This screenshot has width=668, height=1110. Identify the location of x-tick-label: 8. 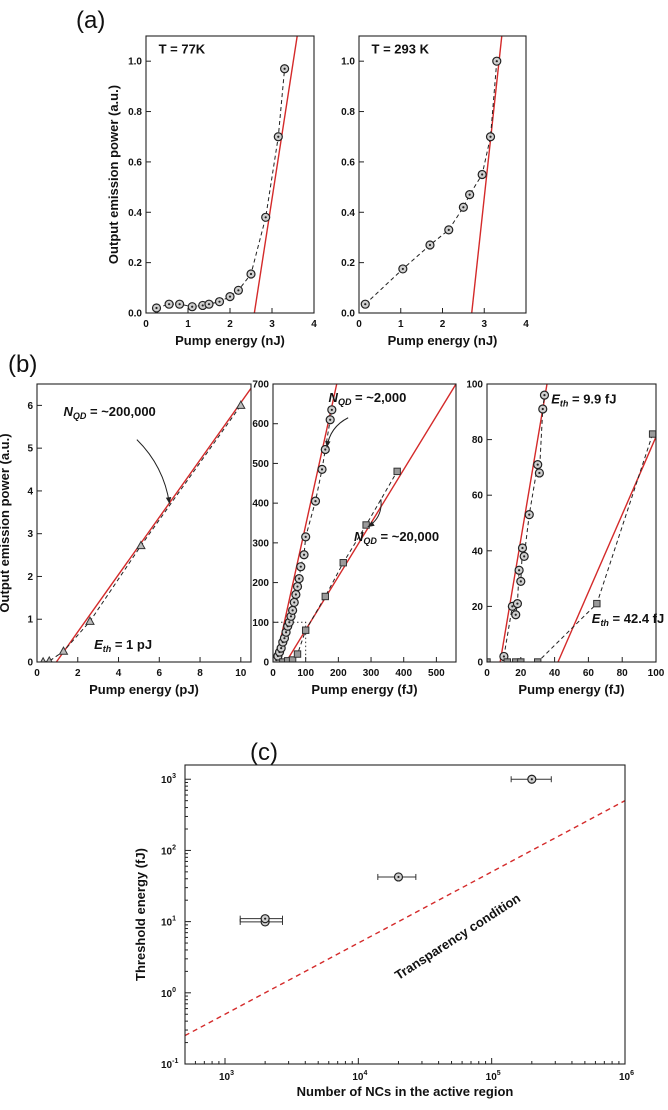
(200, 673).